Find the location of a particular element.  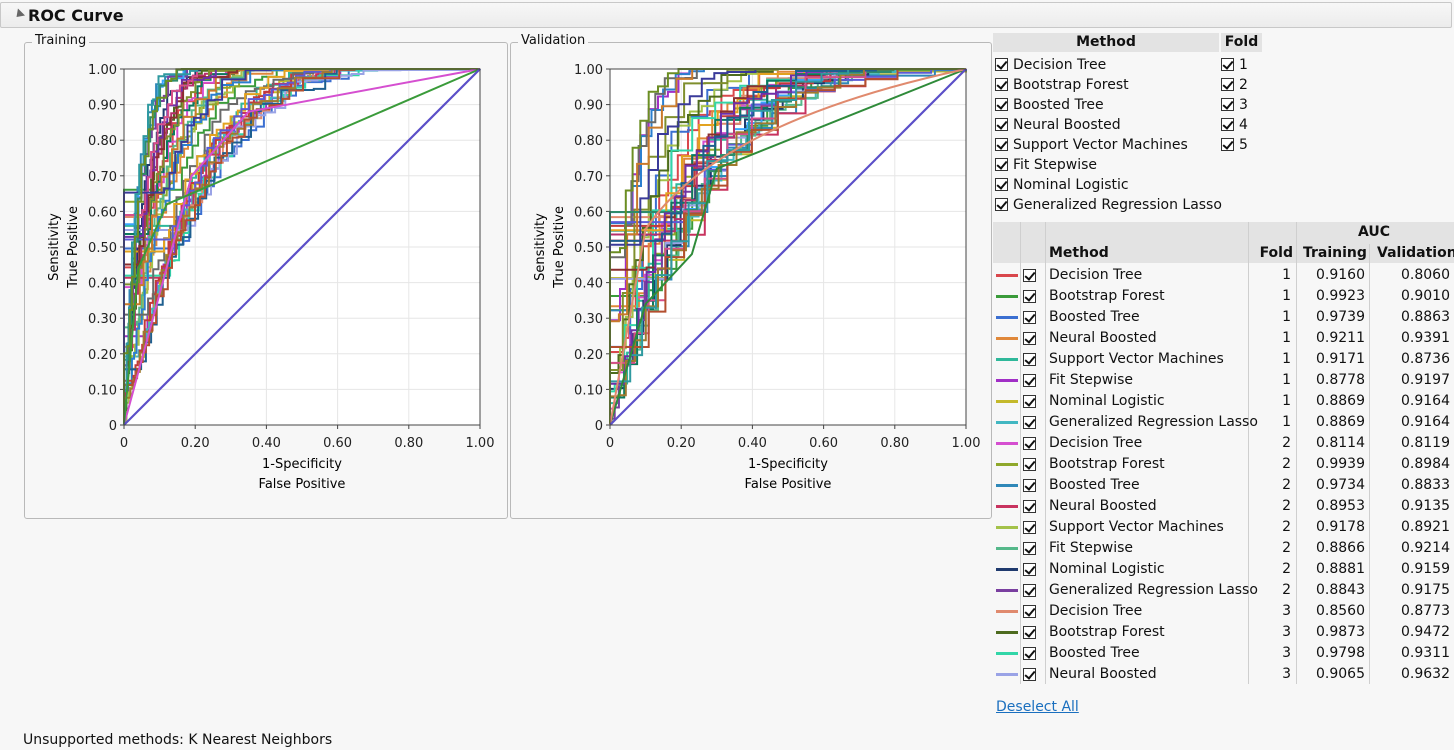

table-row: Bootstrap Forest 3 0.9873 0.9472 is located at coordinates (1223, 632).